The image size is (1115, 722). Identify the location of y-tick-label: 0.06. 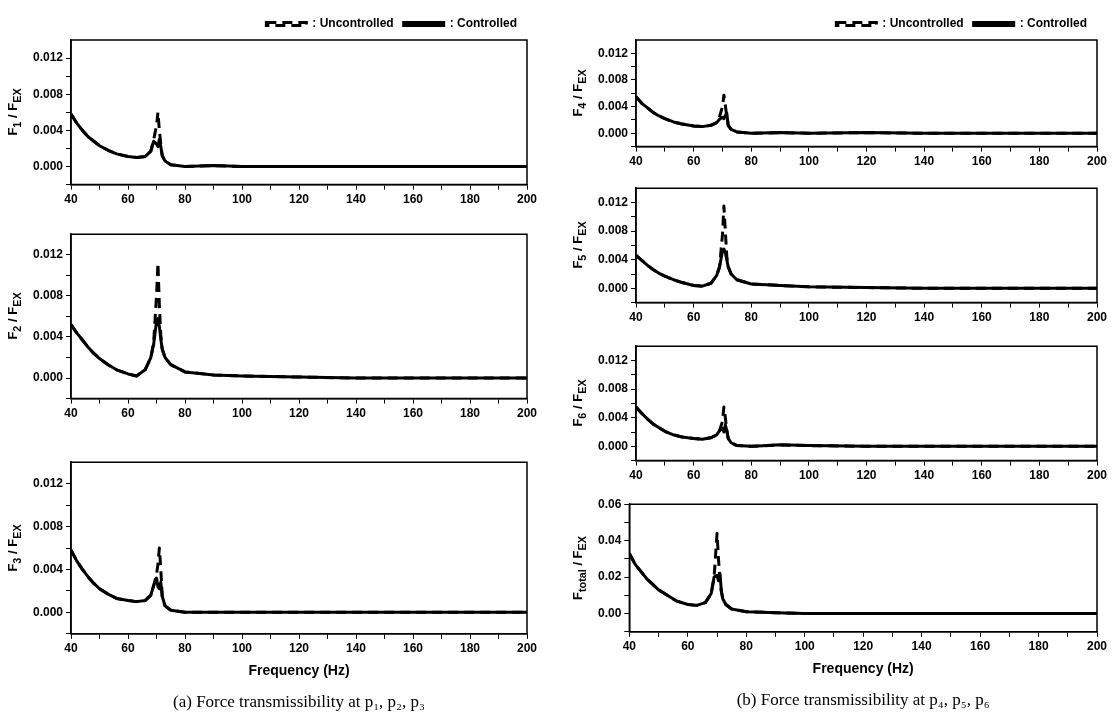
(610, 503).